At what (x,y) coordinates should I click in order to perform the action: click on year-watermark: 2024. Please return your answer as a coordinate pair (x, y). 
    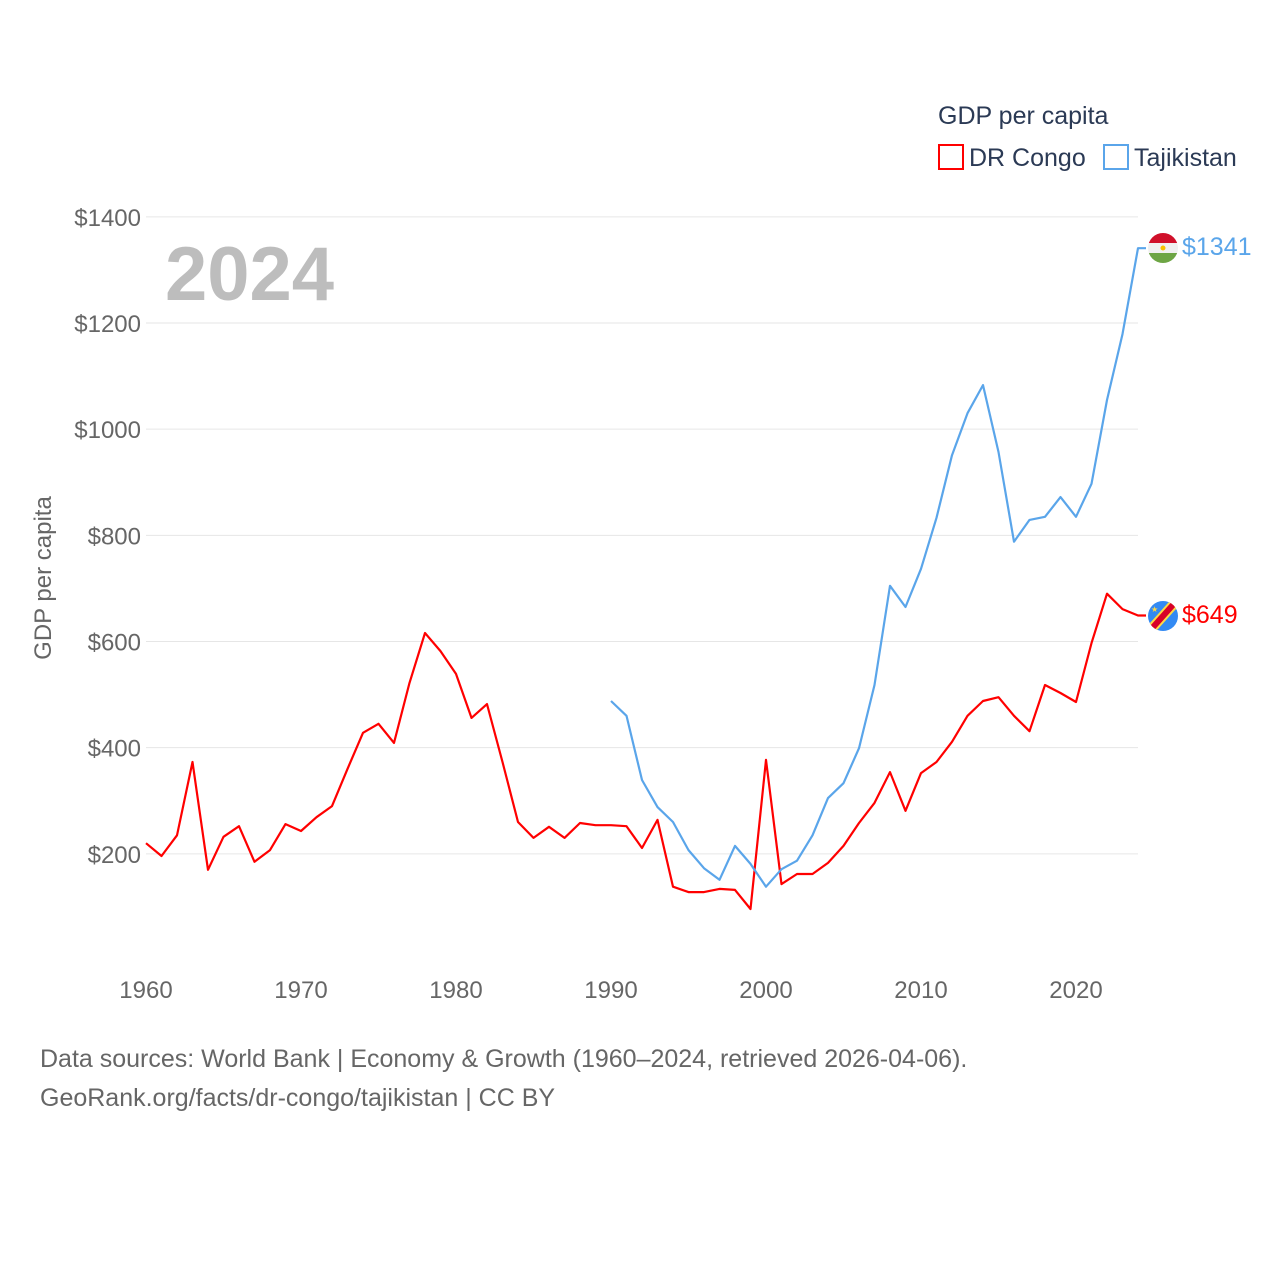
    Looking at the image, I should click on (249, 274).